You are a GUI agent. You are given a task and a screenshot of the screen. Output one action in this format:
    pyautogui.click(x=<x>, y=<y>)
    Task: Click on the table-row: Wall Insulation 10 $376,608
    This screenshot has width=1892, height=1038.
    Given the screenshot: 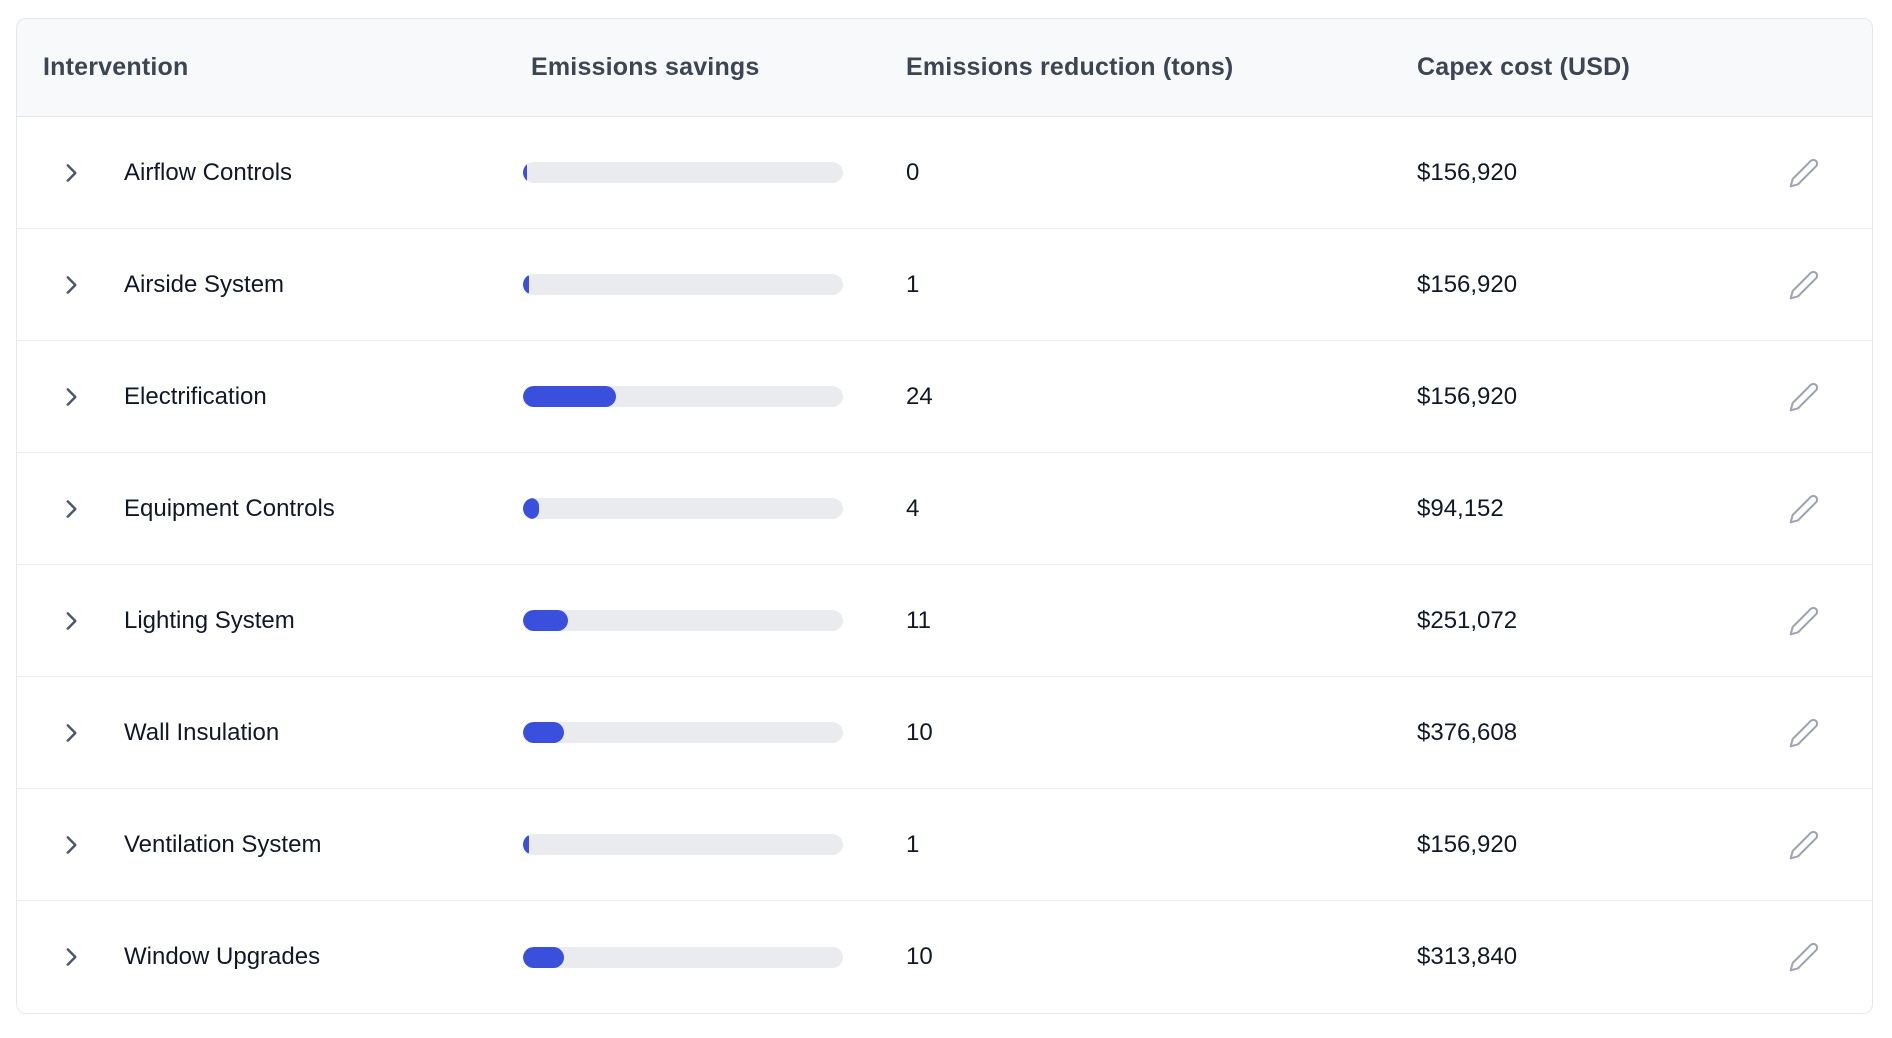 What is the action you would take?
    pyautogui.click(x=944, y=733)
    